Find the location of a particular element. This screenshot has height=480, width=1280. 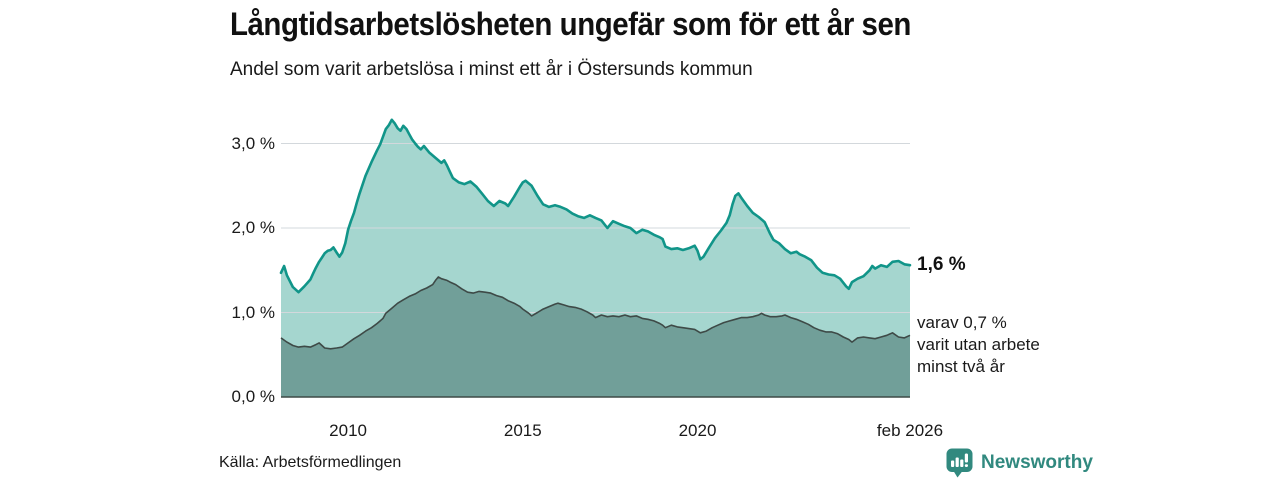

area-two-years is located at coordinates (595, 337).